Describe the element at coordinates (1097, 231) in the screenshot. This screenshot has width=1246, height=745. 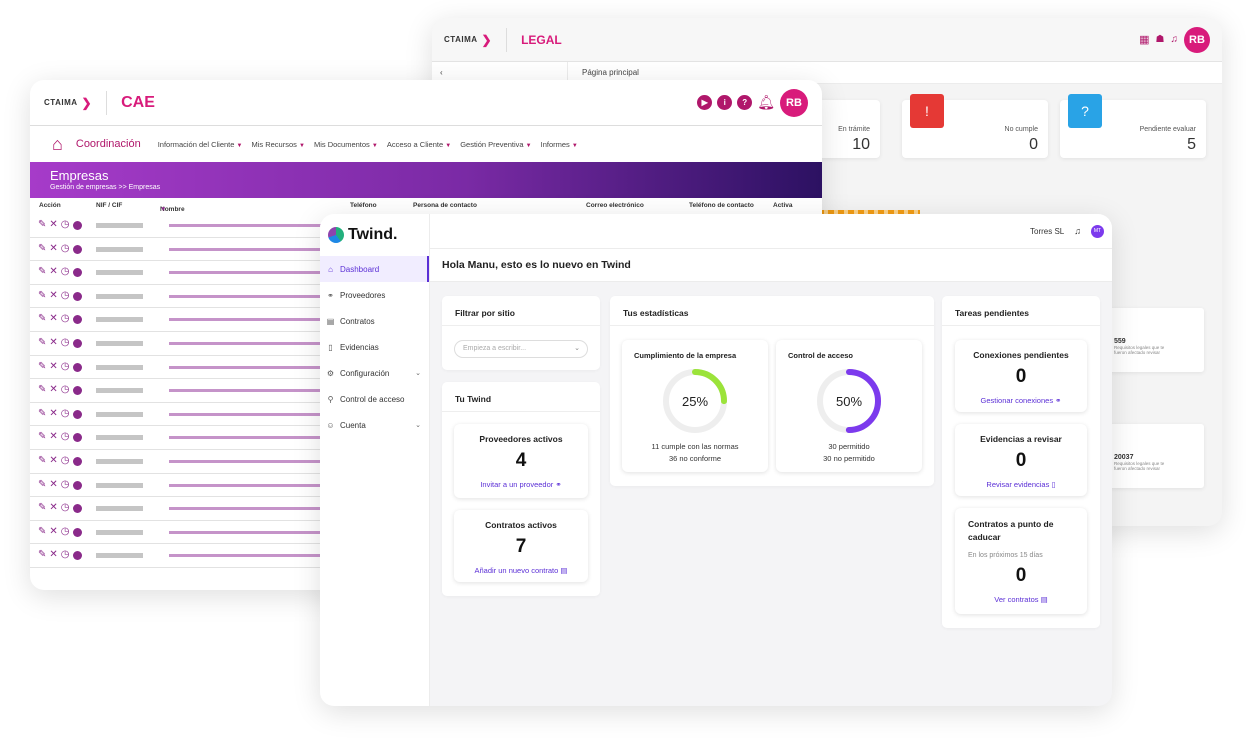
I see `avatar: MT` at that location.